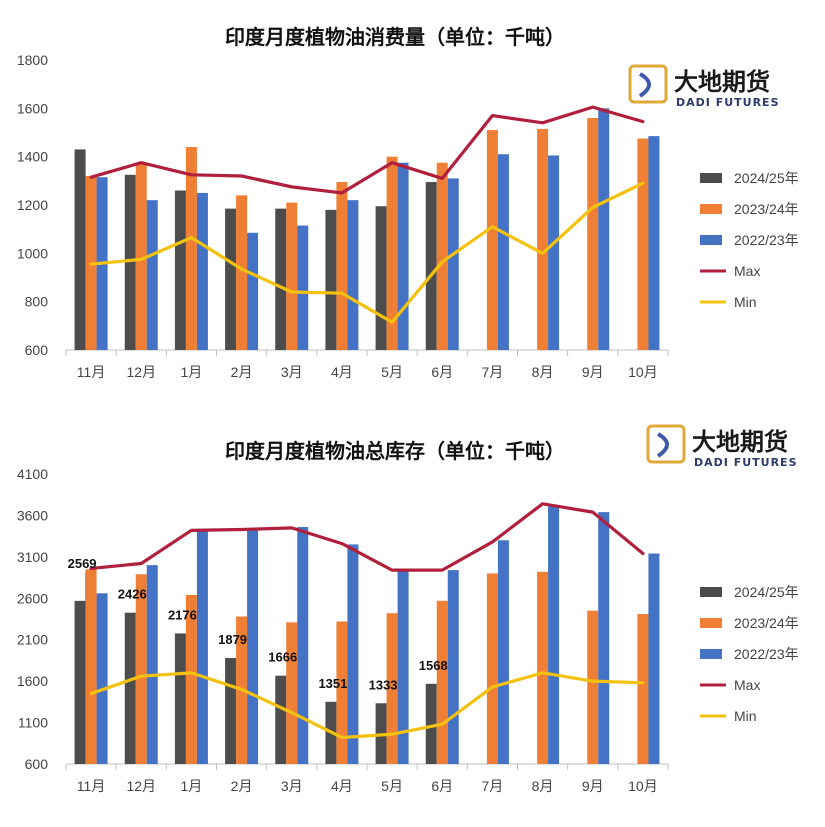  What do you see at coordinates (766, 654) in the screenshot?
I see `legend-label-series-2022-23: 2022/23年` at bounding box center [766, 654].